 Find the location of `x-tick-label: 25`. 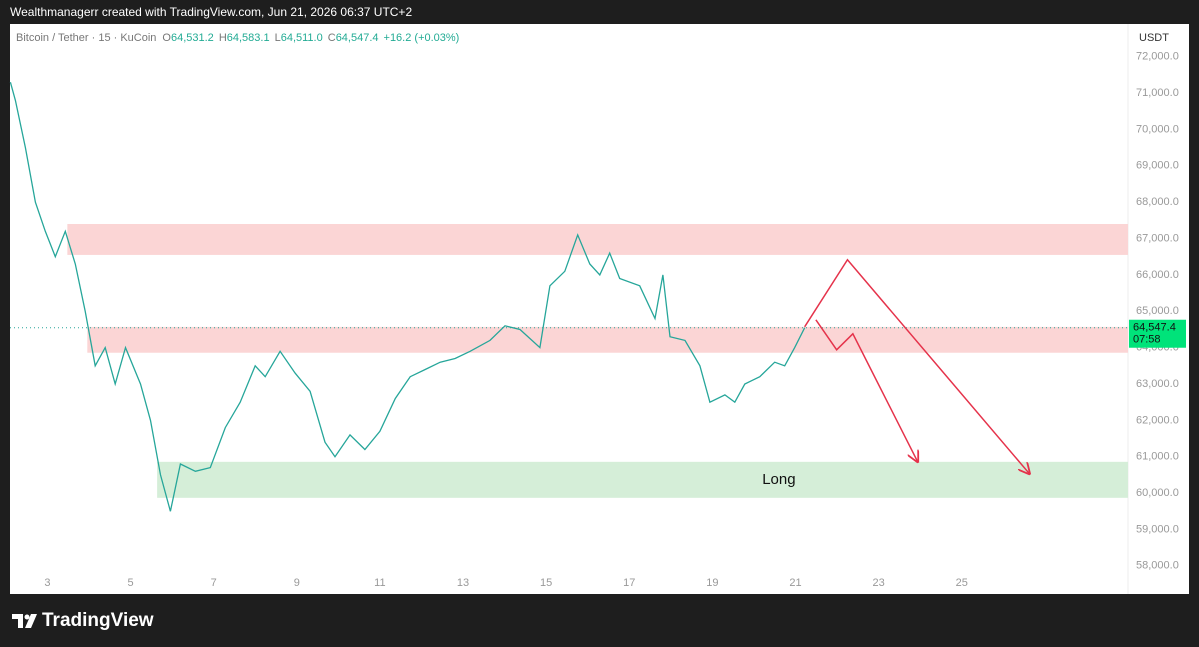

x-tick-label: 25 is located at coordinates (962, 583).